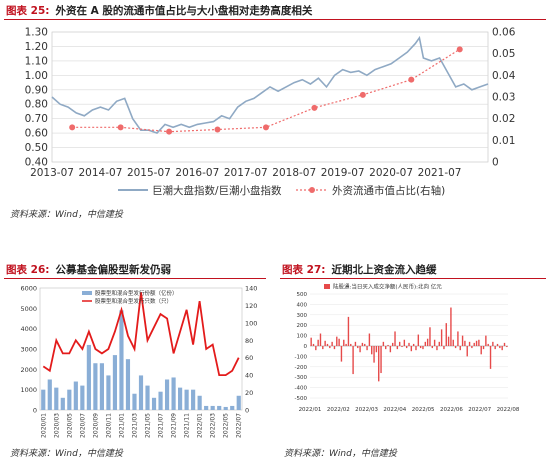  What do you see at coordinates (136, 293) in the screenshot?
I see `legend-label-shares: 股票型和混合型发行份额（亿份）` at bounding box center [136, 293].